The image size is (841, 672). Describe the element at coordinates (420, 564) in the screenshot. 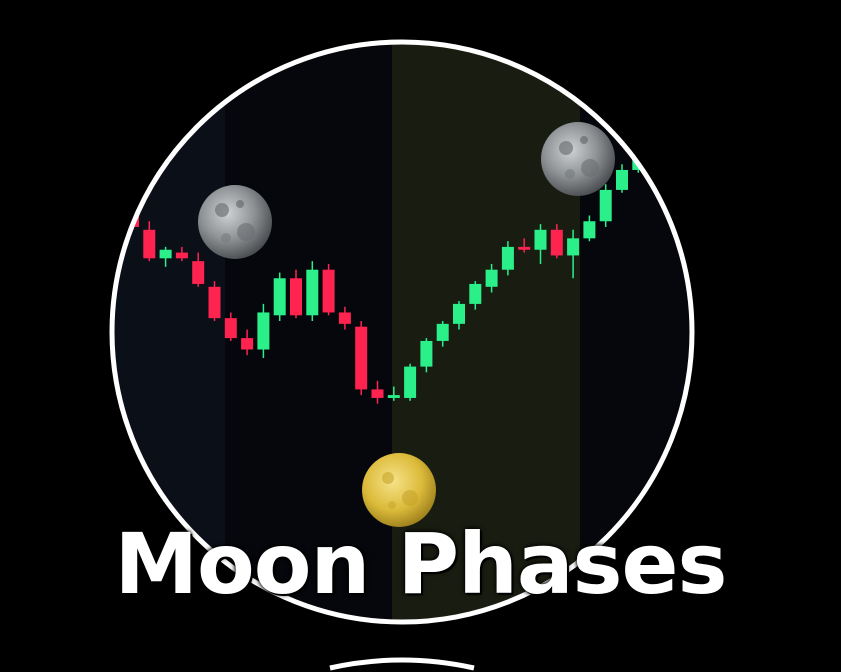

I see `caption-title: Moon Phases` at that location.